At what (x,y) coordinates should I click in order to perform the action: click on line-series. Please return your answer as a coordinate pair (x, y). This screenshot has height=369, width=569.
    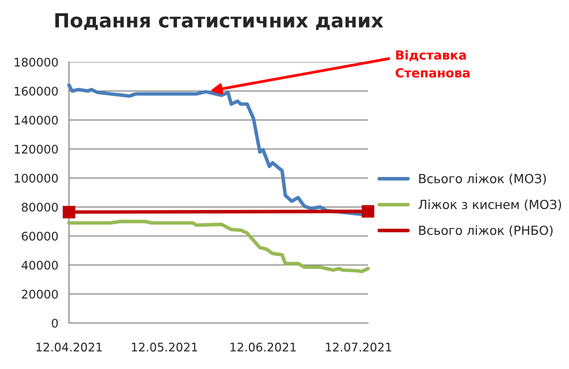
    Looking at the image, I should click on (218, 247).